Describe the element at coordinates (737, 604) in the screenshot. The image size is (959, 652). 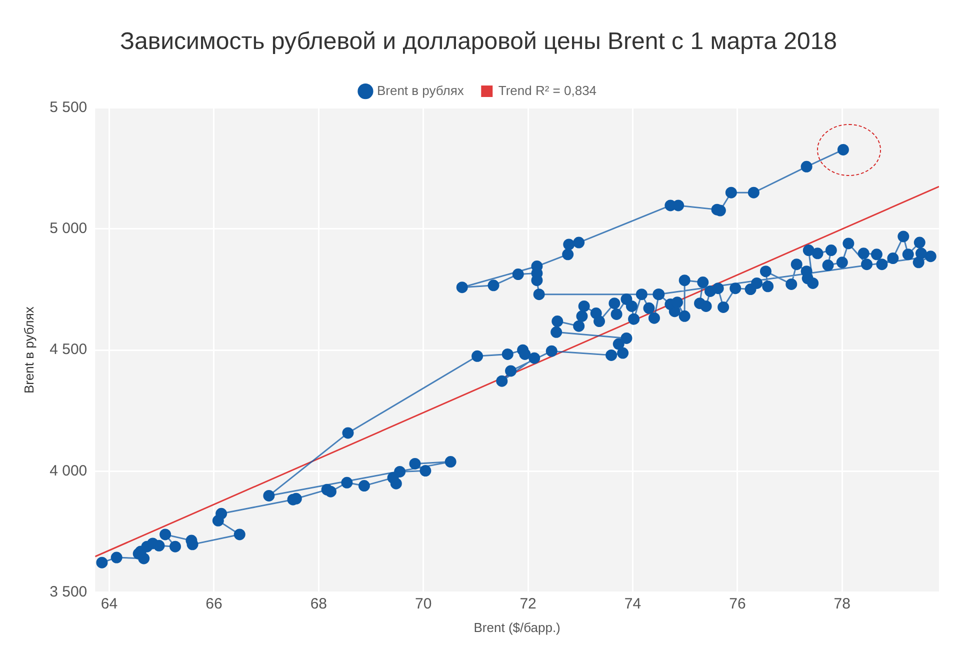
I see `x-tick-label: 76` at that location.